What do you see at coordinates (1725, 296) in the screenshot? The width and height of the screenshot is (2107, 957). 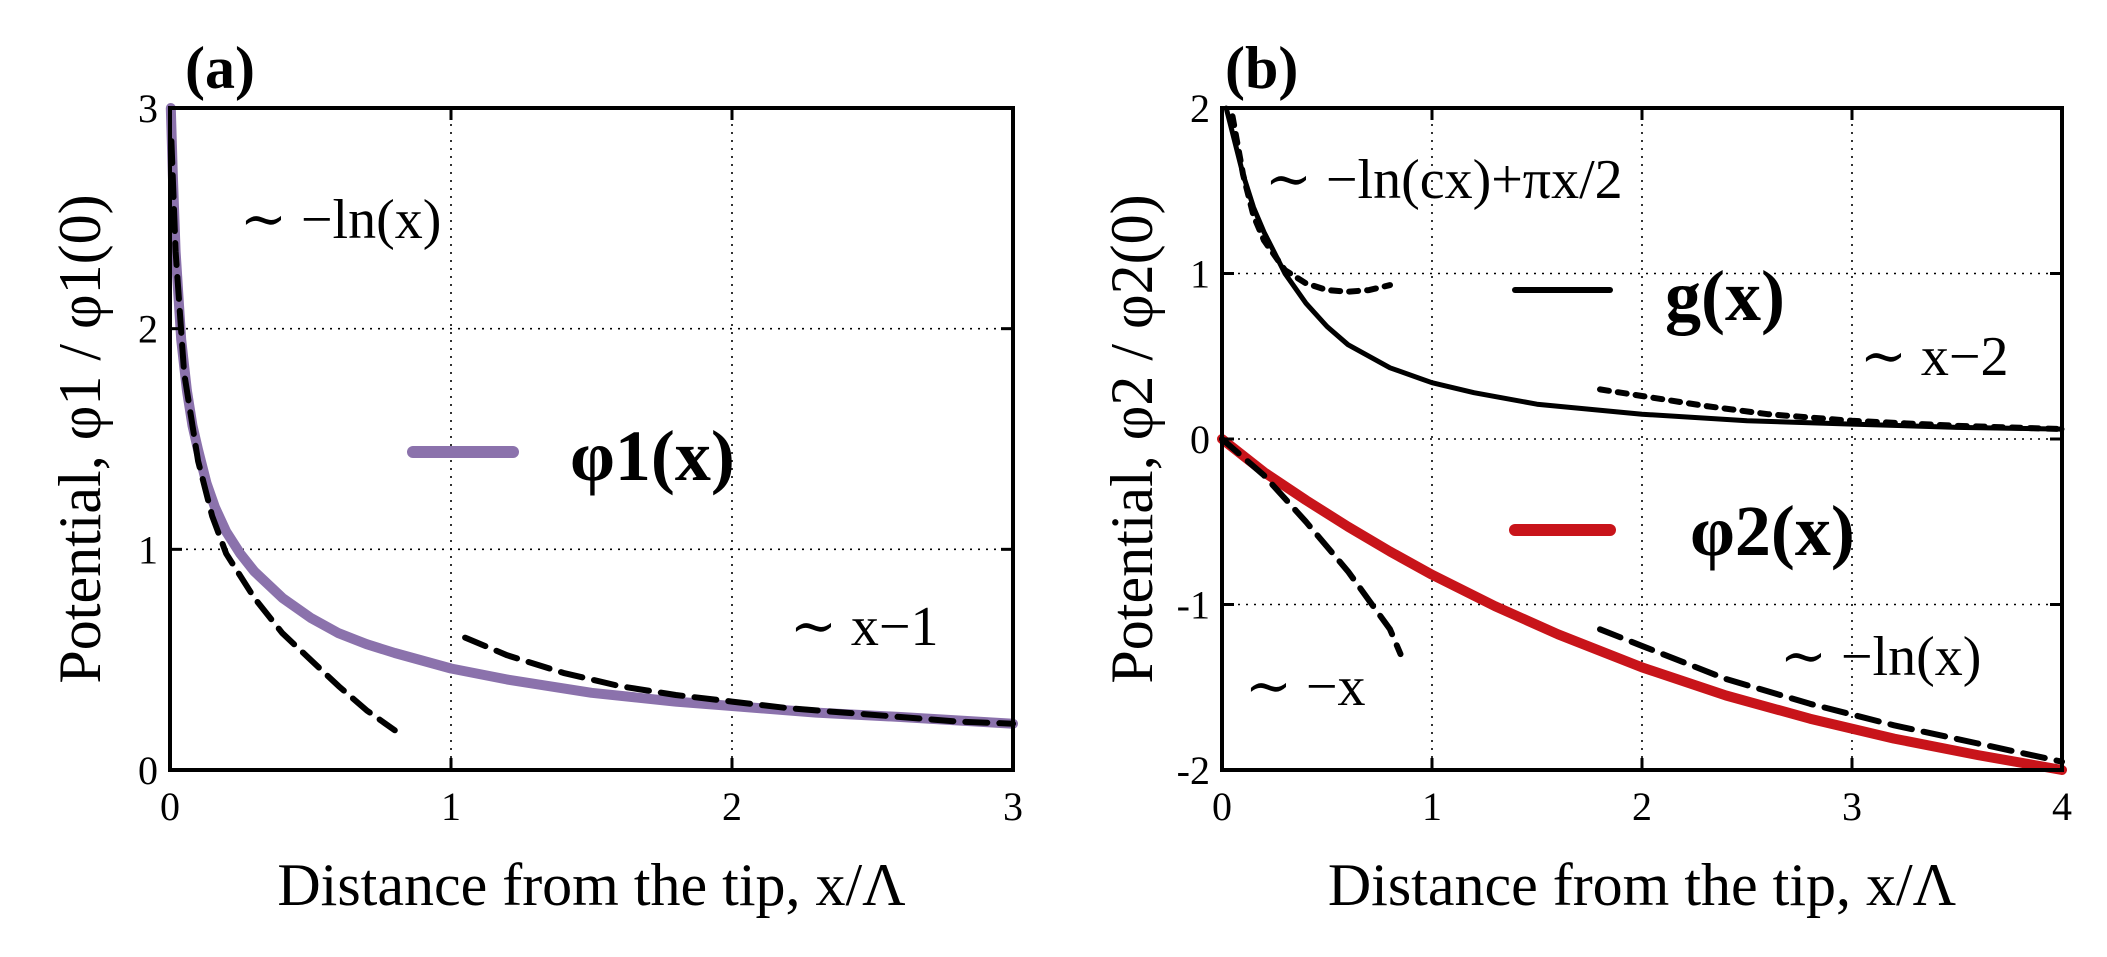 I see `legend-label: g(x)` at bounding box center [1725, 296].